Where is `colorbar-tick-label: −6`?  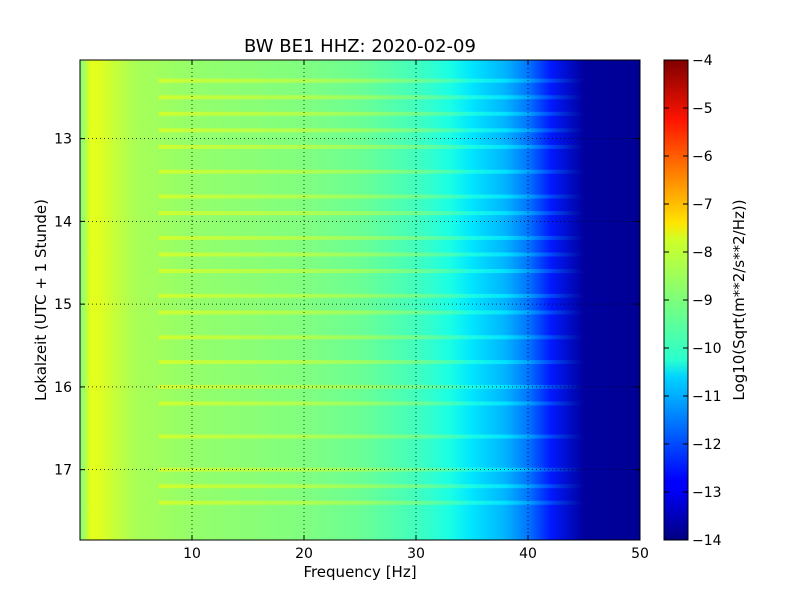
colorbar-tick-label: −6 is located at coordinates (702, 157).